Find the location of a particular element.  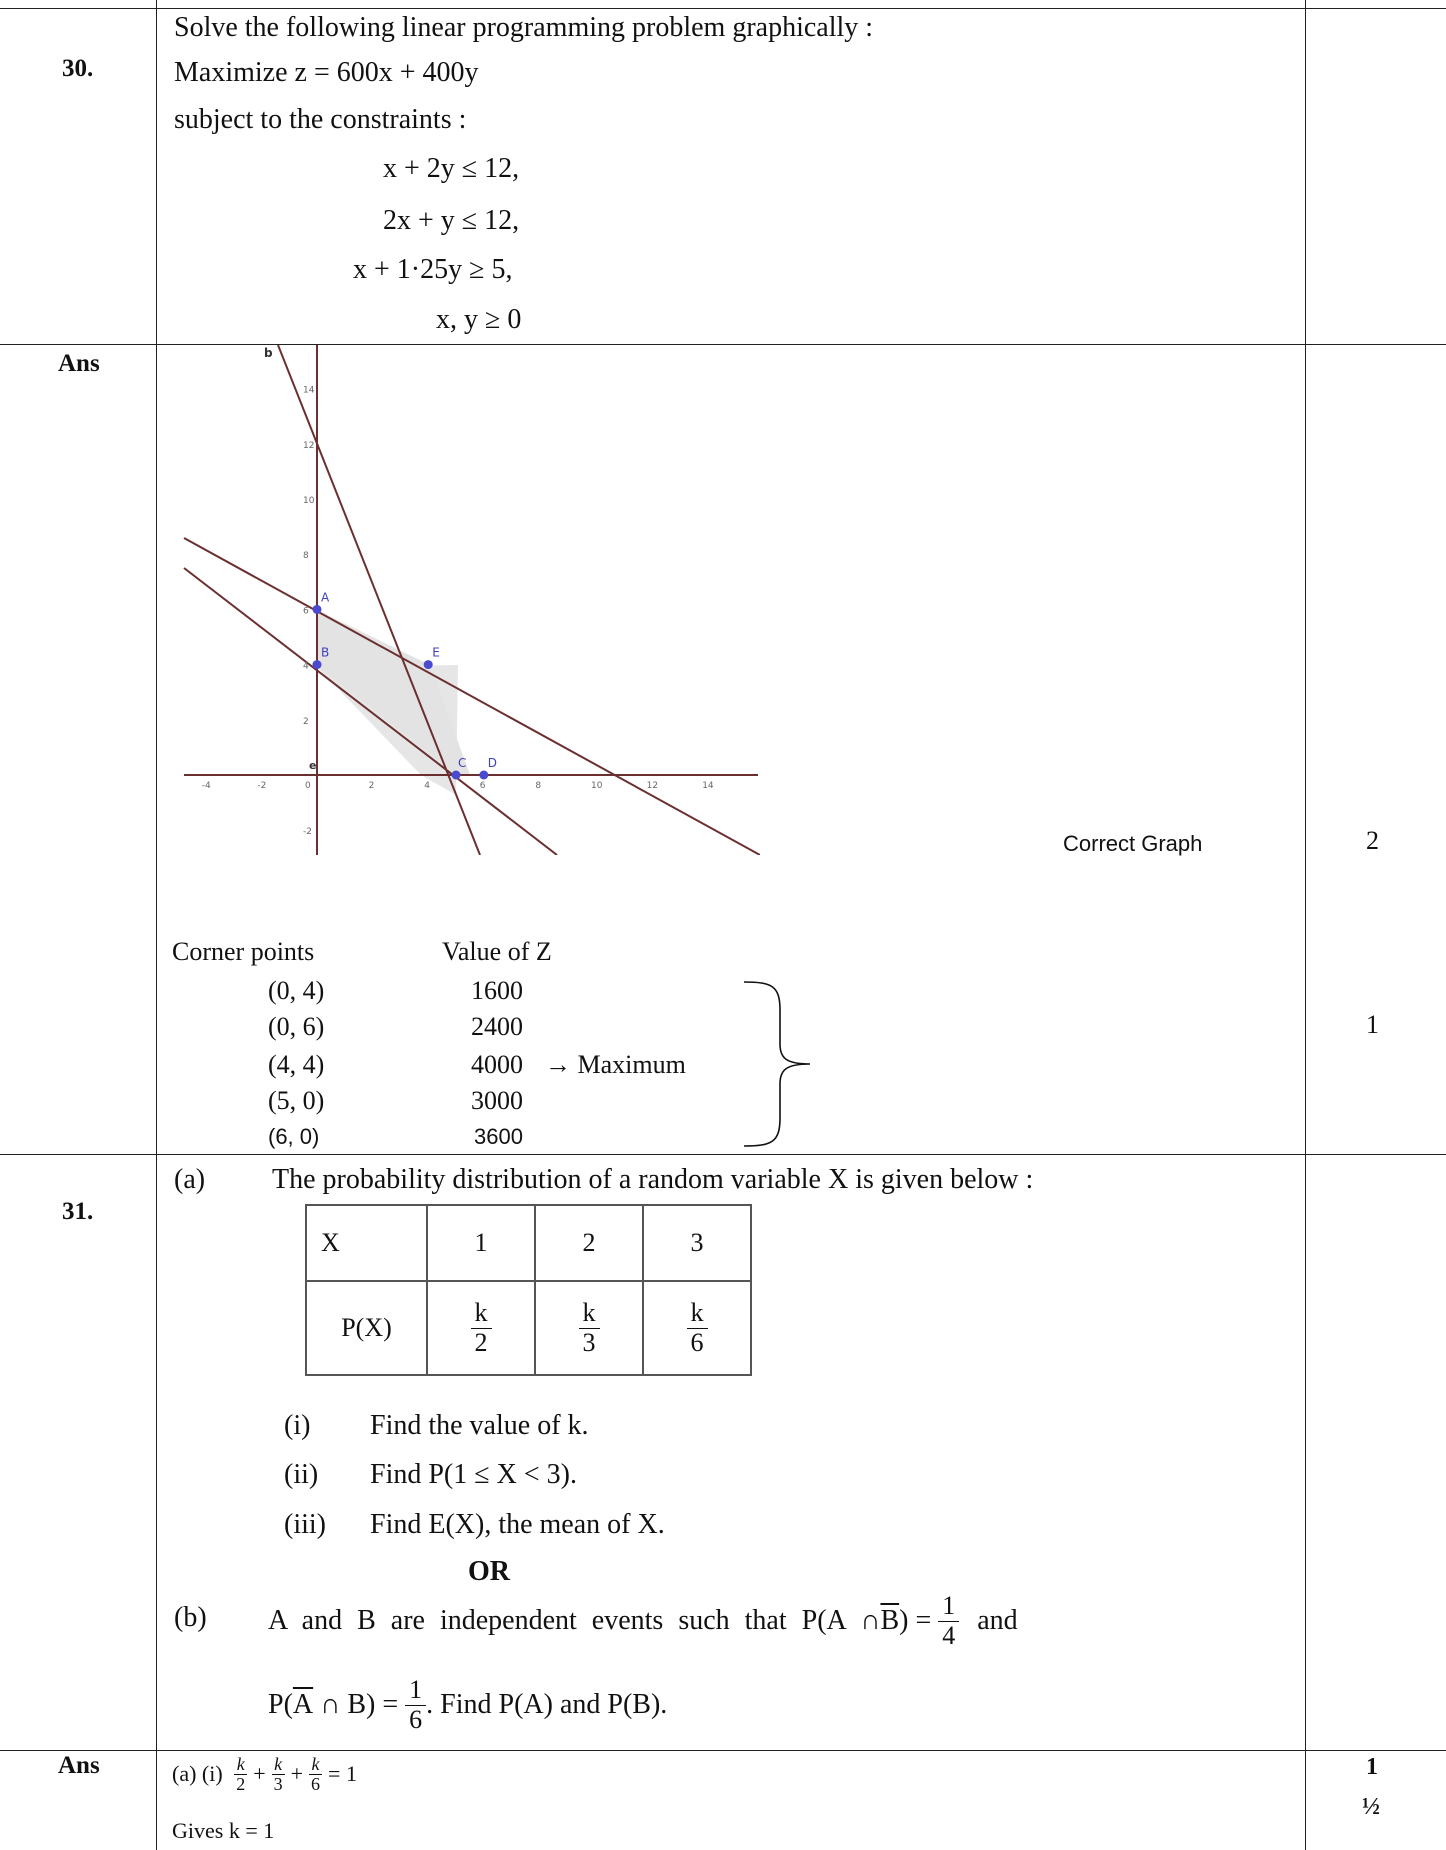

question-line: Maximize z = 600x + 400y is located at coordinates (326, 72).